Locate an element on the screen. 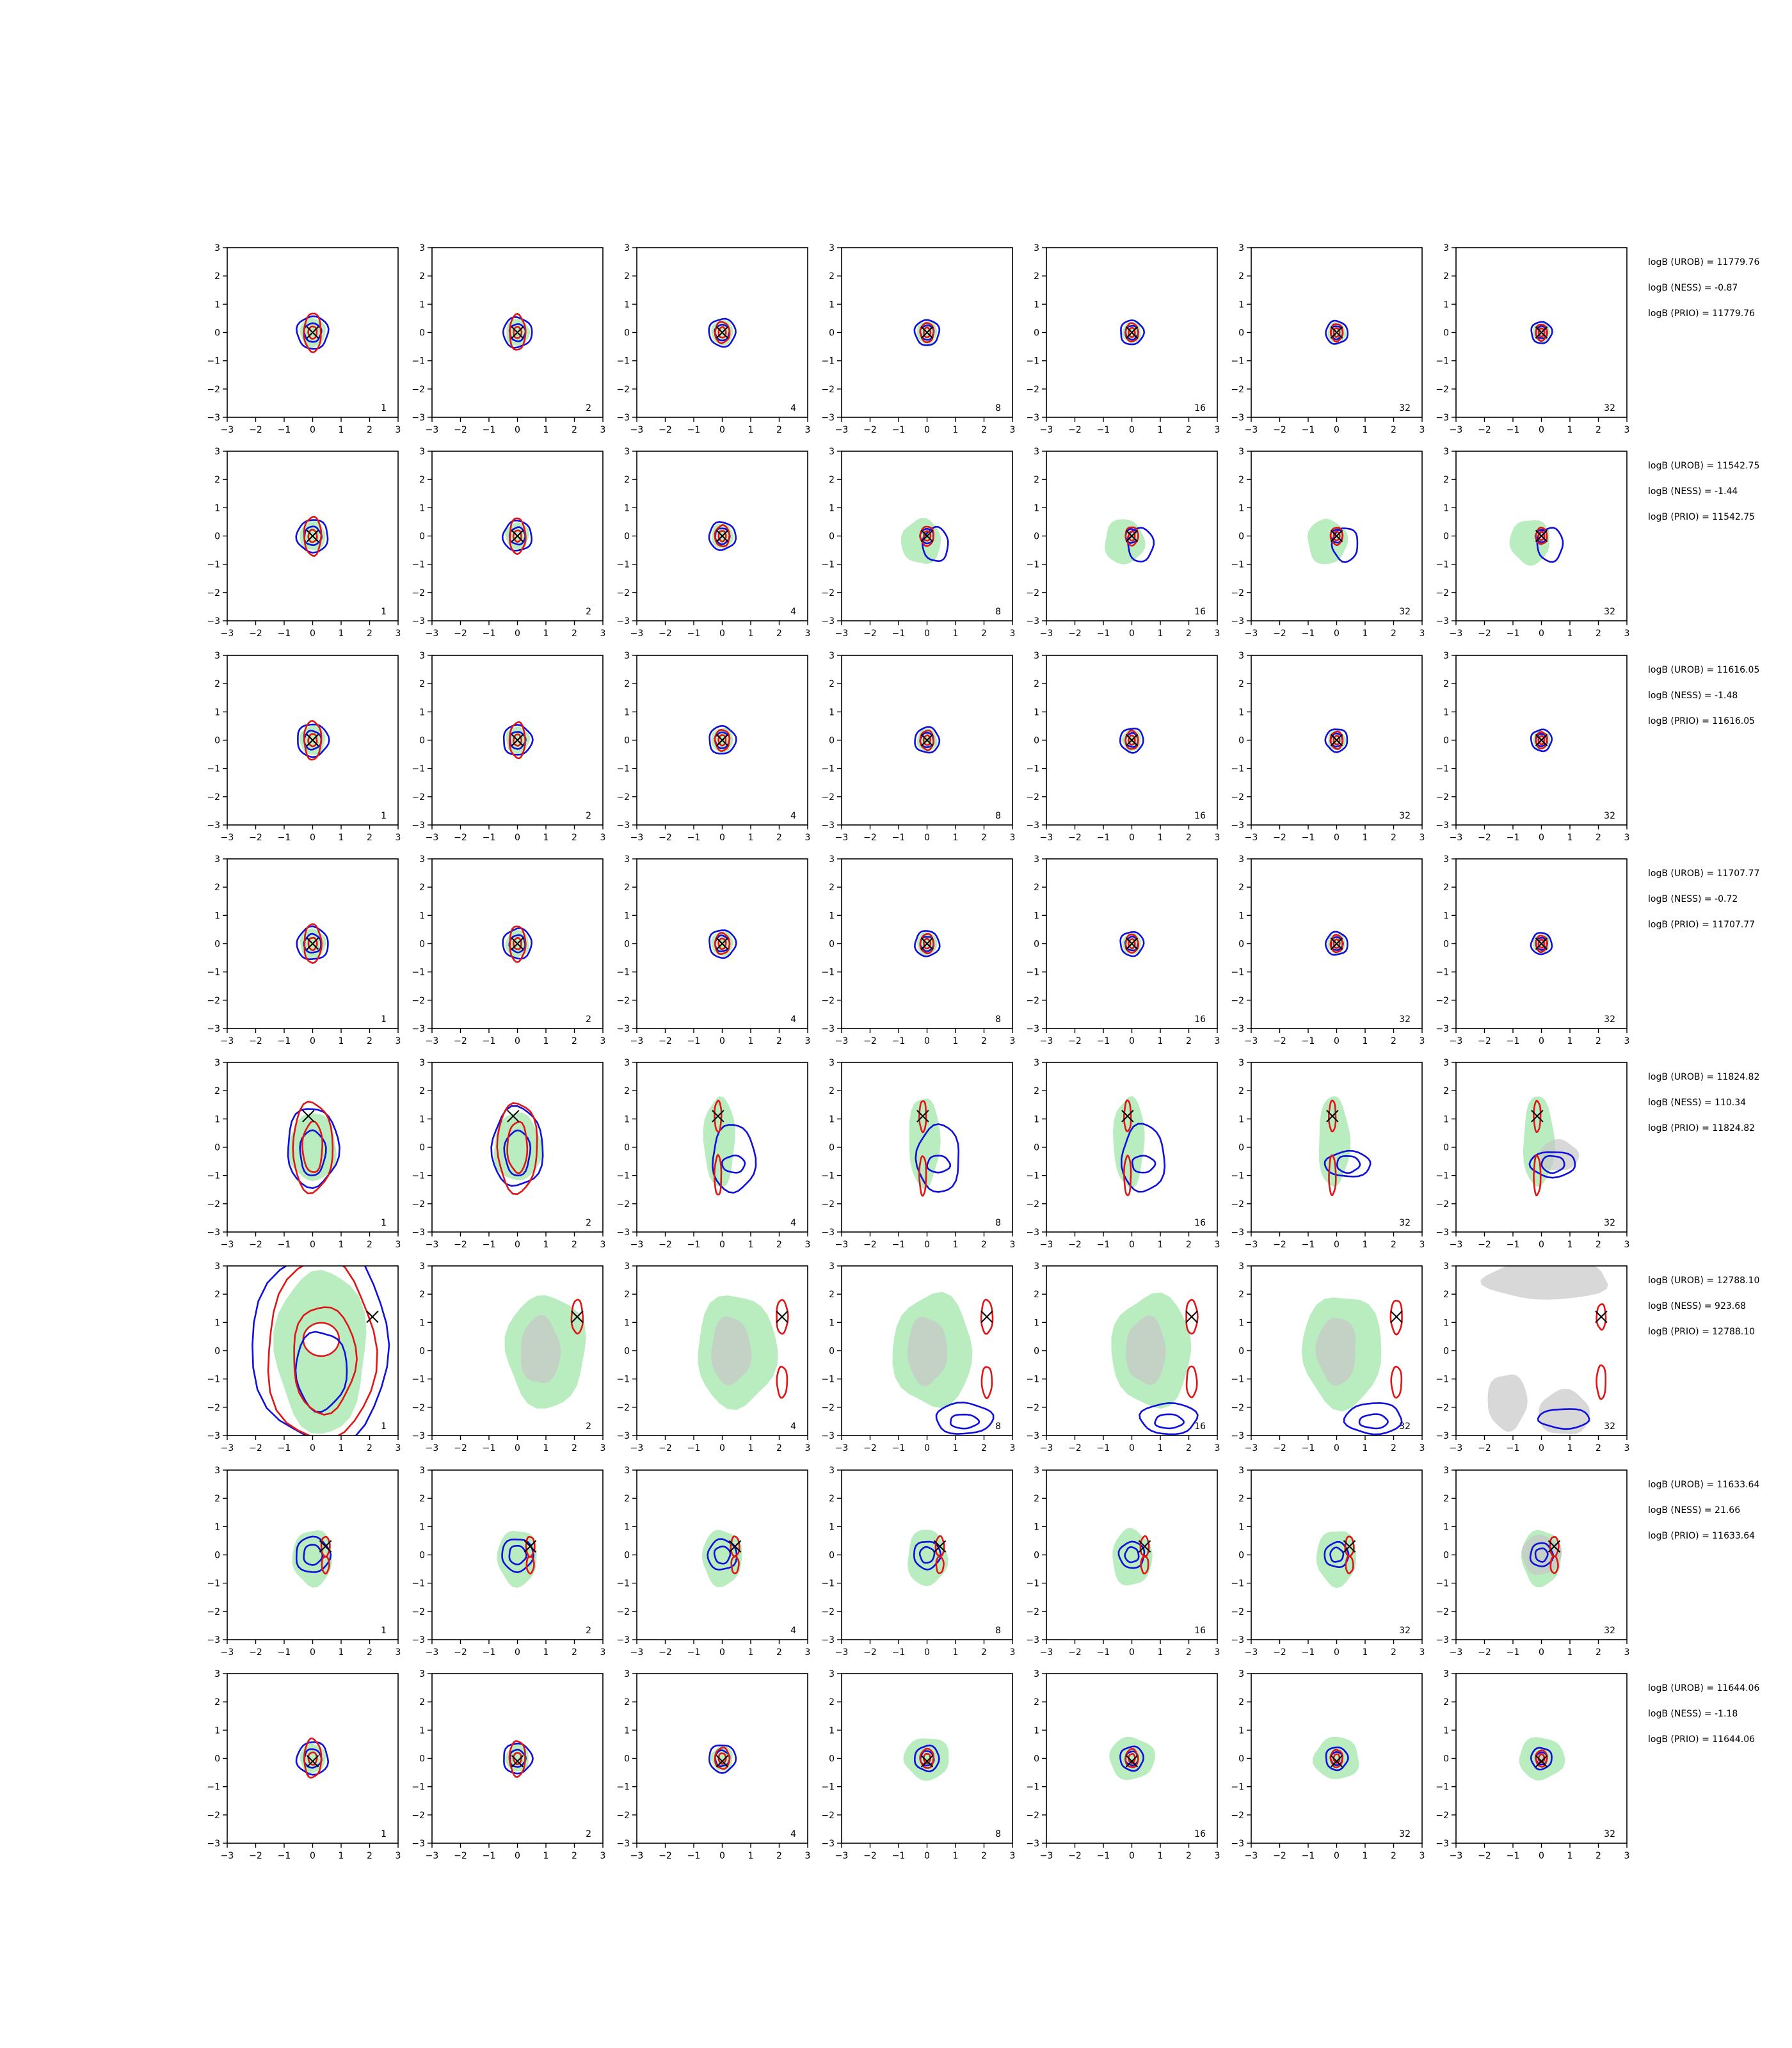 The height and width of the screenshot is (2048, 1792). contour-panel: −3 3 −2 2 −1 1 0 0 1 −1 2 −2 3 −3 8 is located at coordinates (918, 1765).